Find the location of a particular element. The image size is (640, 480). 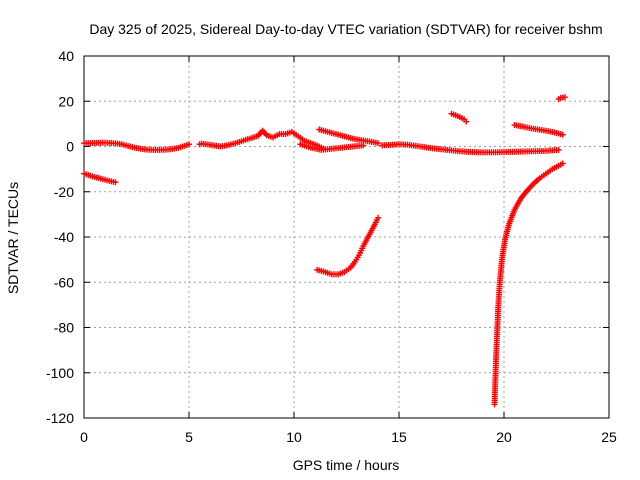

y-tick-label: -40 is located at coordinates (64, 237).